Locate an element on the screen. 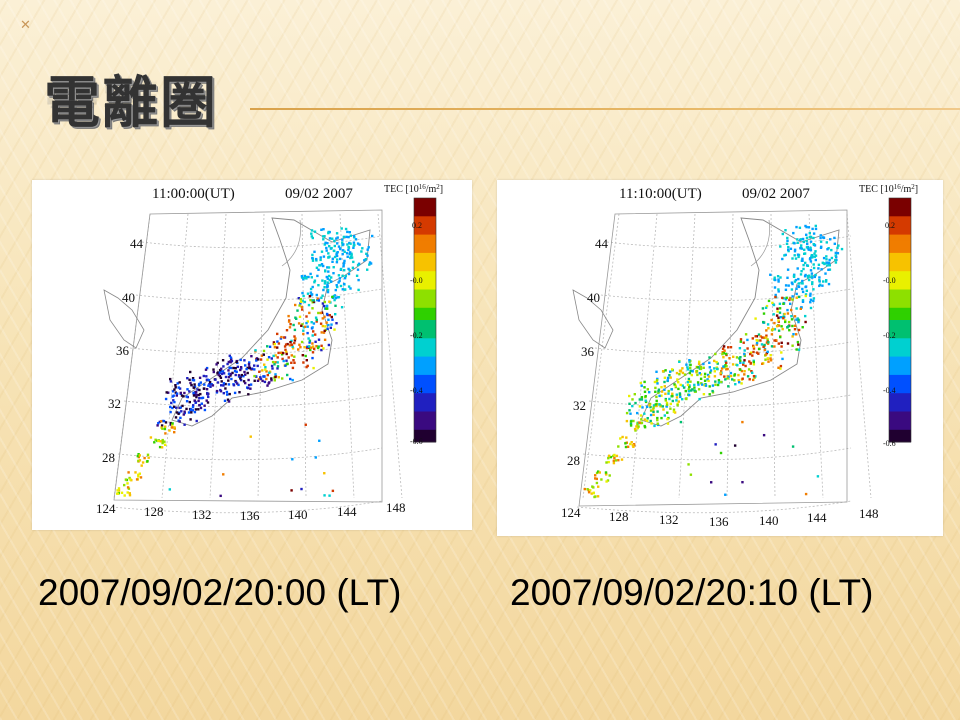  map-1-graticule is located at coordinates (257, 361).